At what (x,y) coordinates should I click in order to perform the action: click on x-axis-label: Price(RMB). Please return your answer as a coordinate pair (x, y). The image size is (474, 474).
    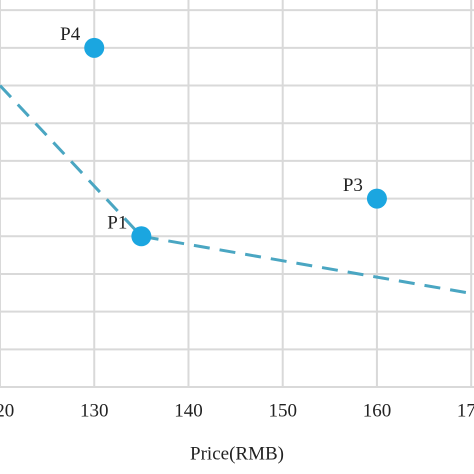
    Looking at the image, I should click on (237, 453).